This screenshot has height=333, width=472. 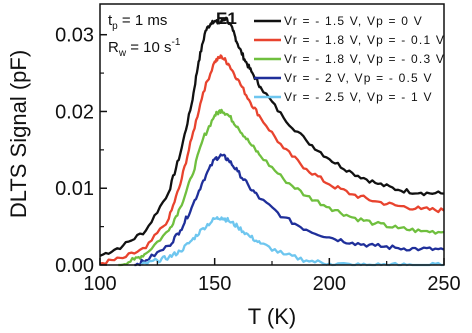 What do you see at coordinates (113, 47) in the screenshot?
I see `rate-window-symbol: R` at bounding box center [113, 47].